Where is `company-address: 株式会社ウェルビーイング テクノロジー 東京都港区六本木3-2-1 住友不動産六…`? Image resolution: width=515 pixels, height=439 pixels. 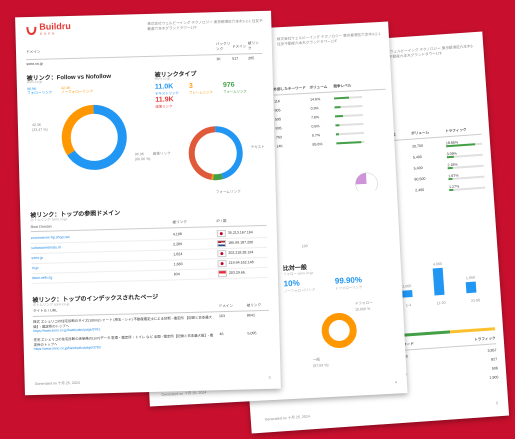
company-address: 株式会社ウェルビーイング テクノロジー 東京都港区六本木3-2-1 住友不動産六… is located at coordinates (424, 52).